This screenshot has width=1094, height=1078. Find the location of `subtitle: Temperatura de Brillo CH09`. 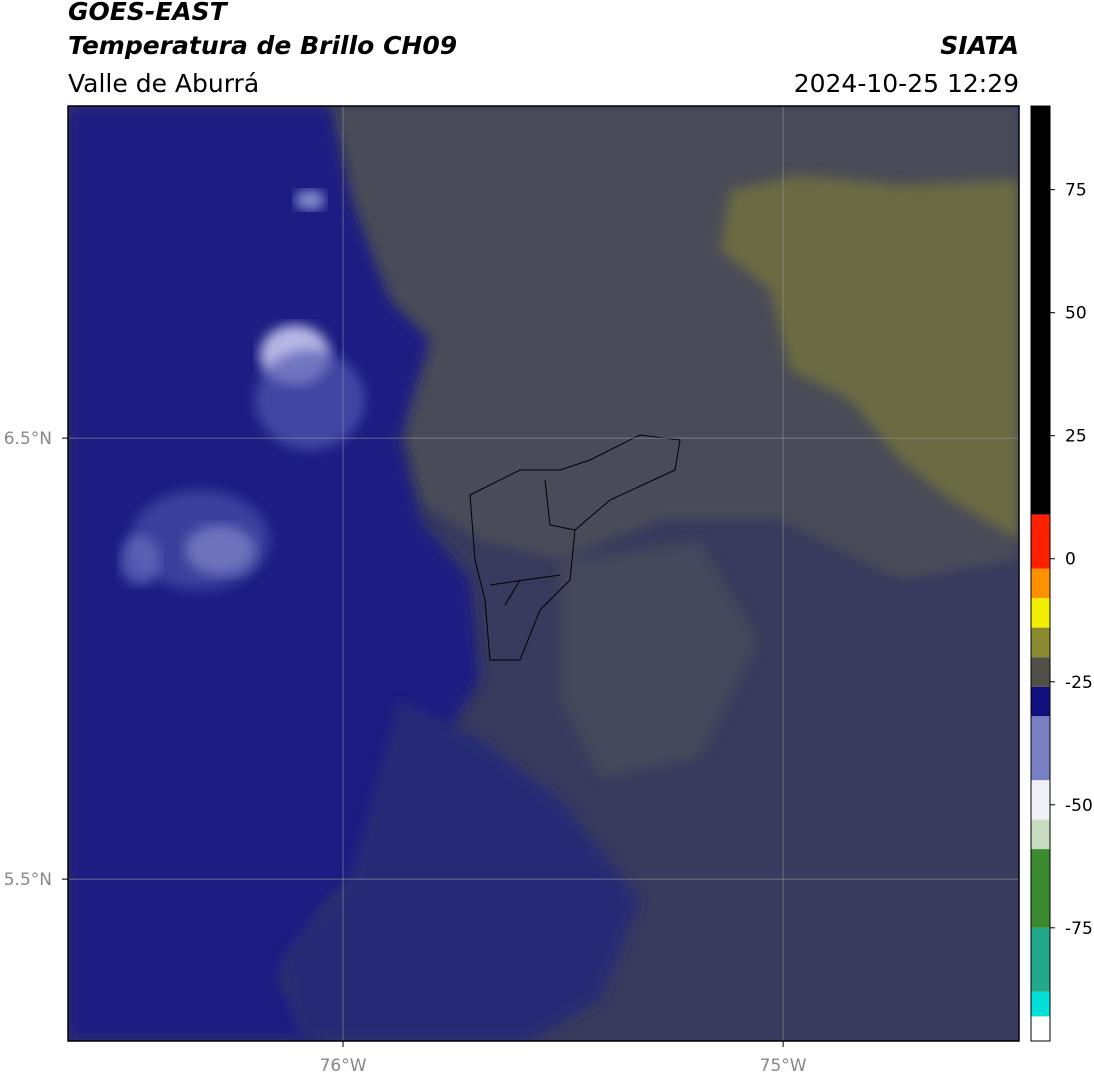

subtitle: Temperatura de Brillo CH09 is located at coordinates (262, 45).